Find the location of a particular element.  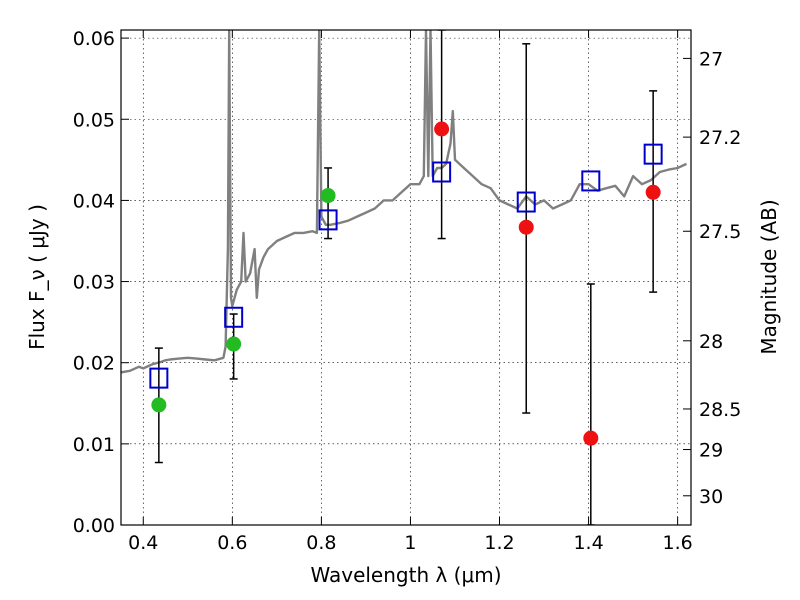

x-tick-label: 1.4 is located at coordinates (588, 543).